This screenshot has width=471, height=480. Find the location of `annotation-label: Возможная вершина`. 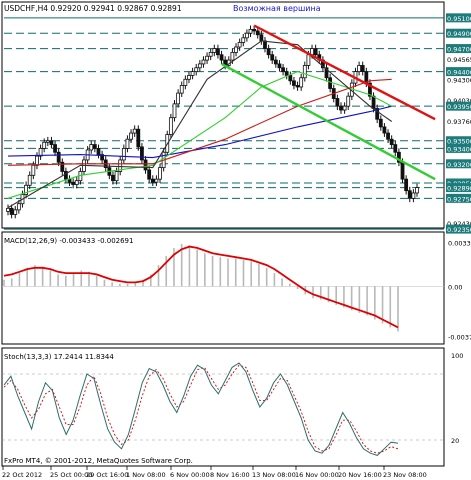

annotation-label: Возможная вершина is located at coordinates (277, 8).